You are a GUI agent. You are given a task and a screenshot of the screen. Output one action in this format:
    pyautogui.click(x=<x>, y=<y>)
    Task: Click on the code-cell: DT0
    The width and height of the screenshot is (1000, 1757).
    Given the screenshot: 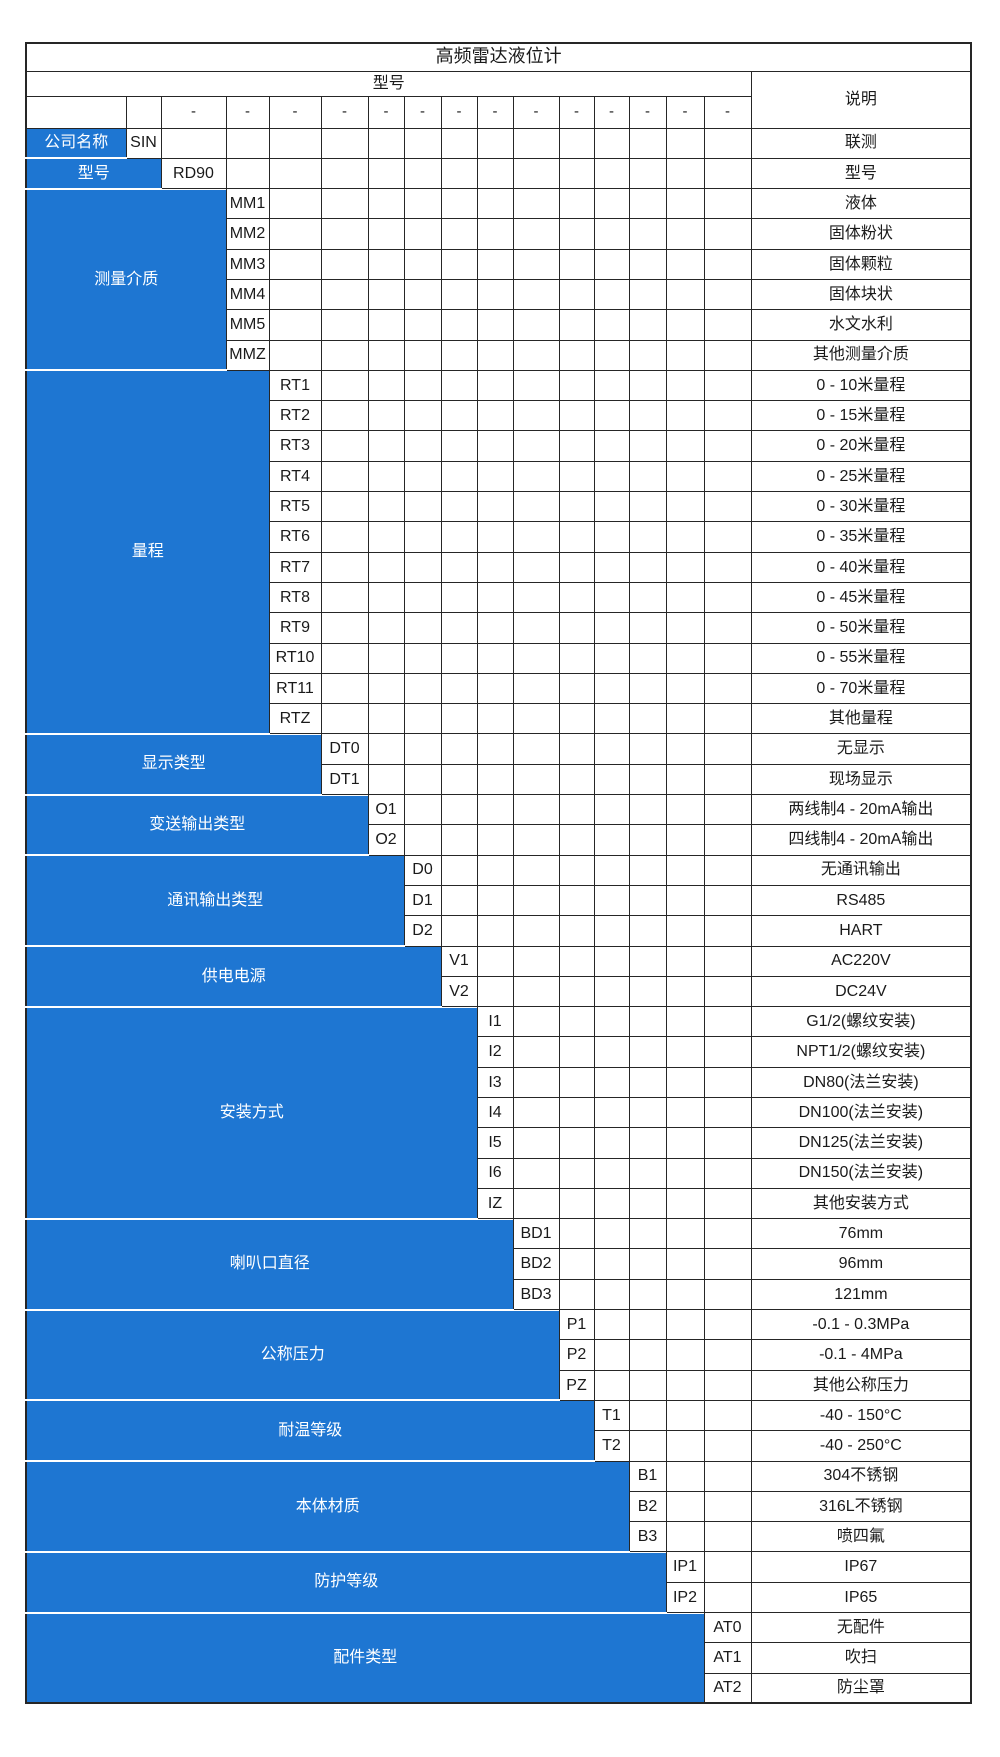 What is the action you would take?
    pyautogui.click(x=344, y=749)
    